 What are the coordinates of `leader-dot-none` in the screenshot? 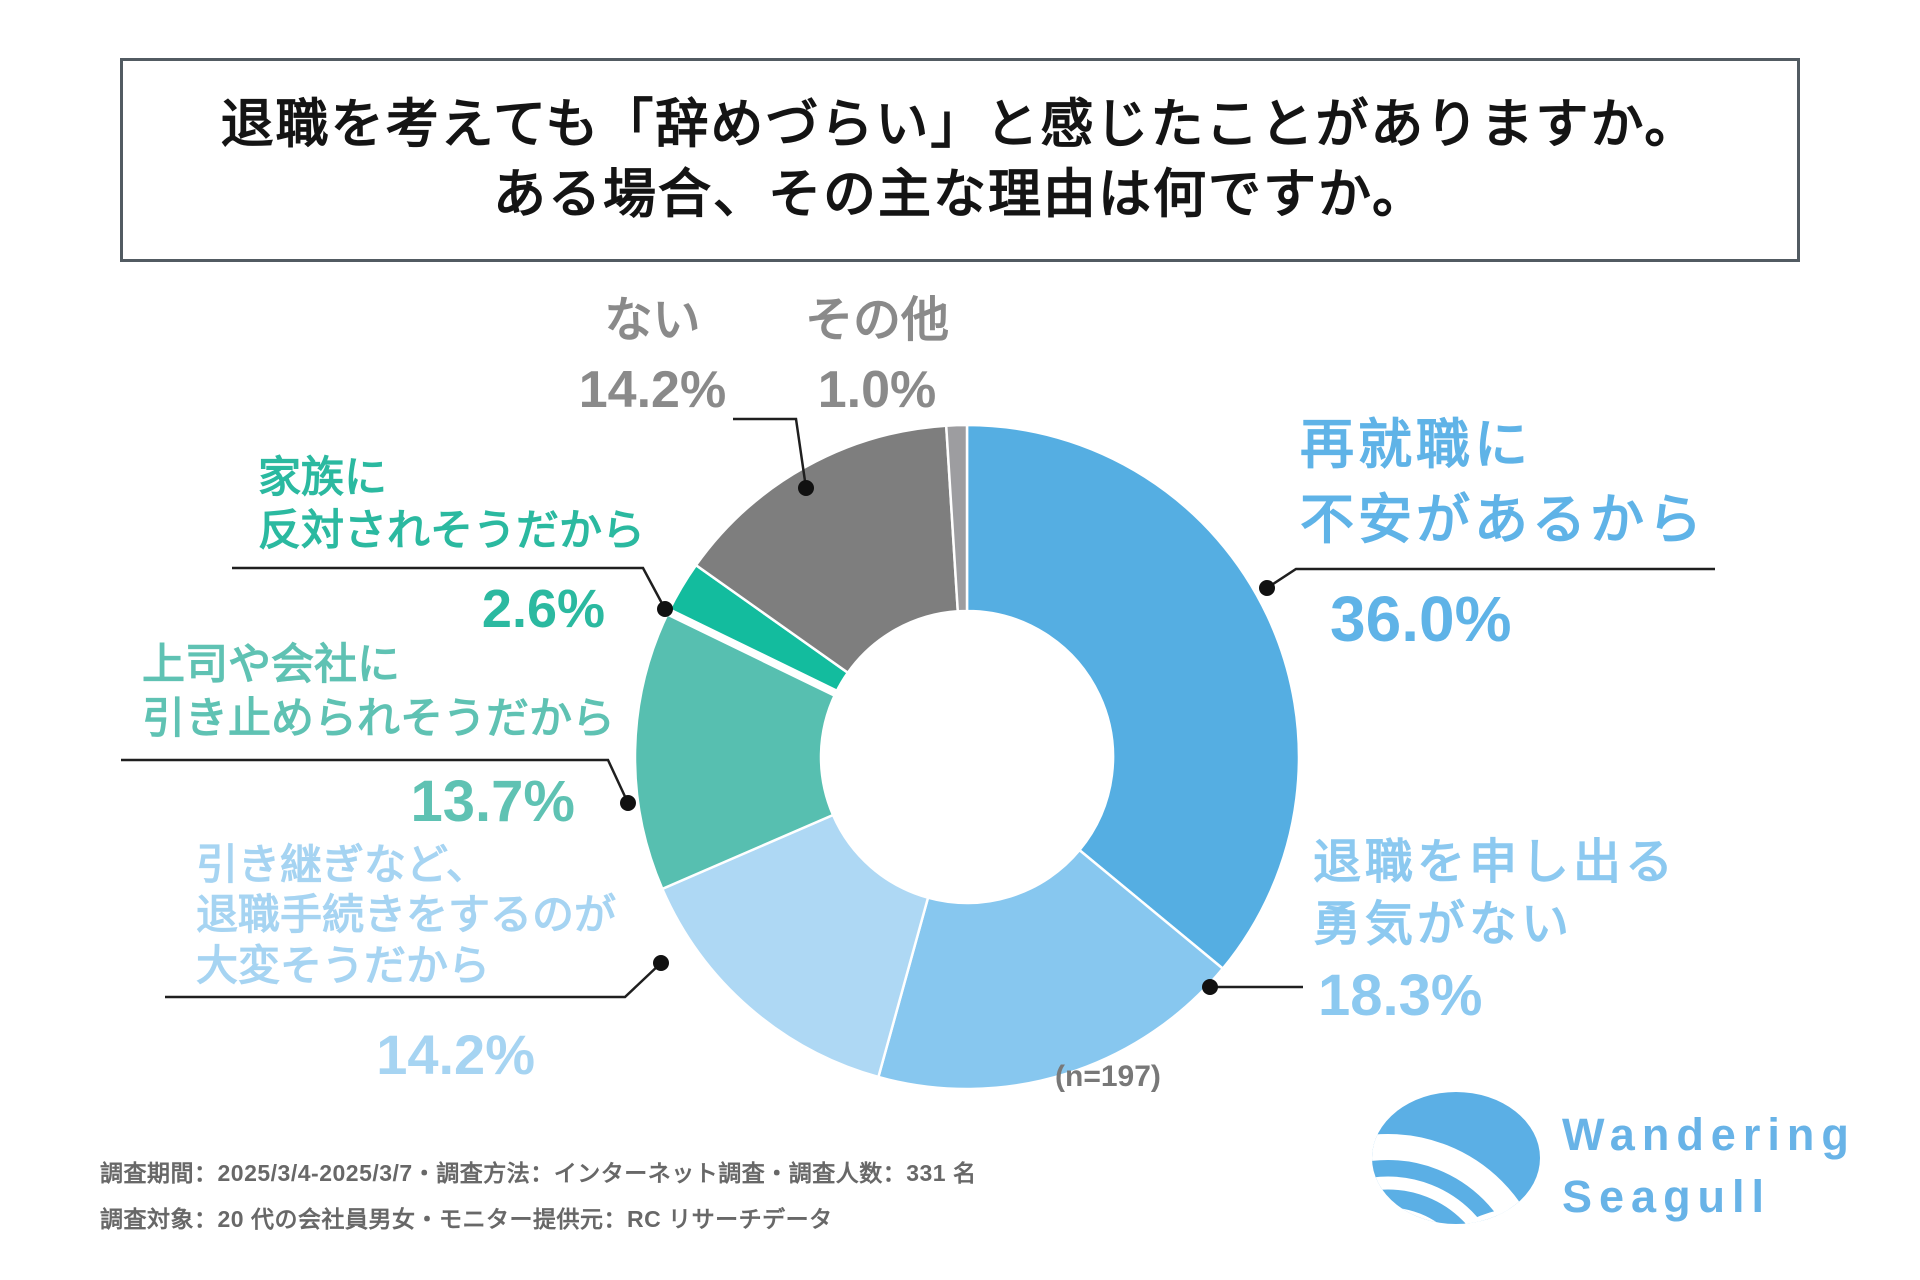 It's located at (806, 488).